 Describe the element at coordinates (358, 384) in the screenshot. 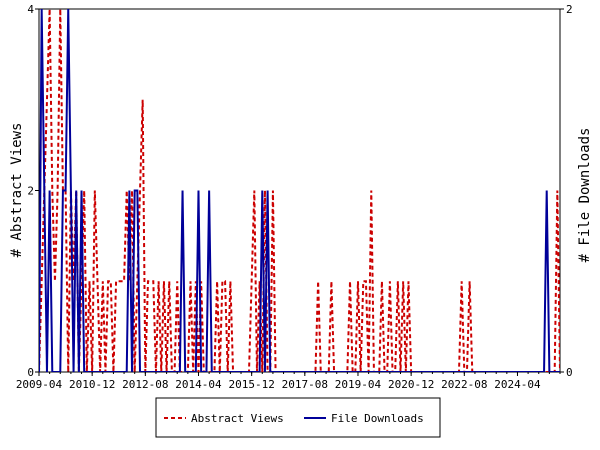

I see `x-tick-label-6: 2019-04` at that location.